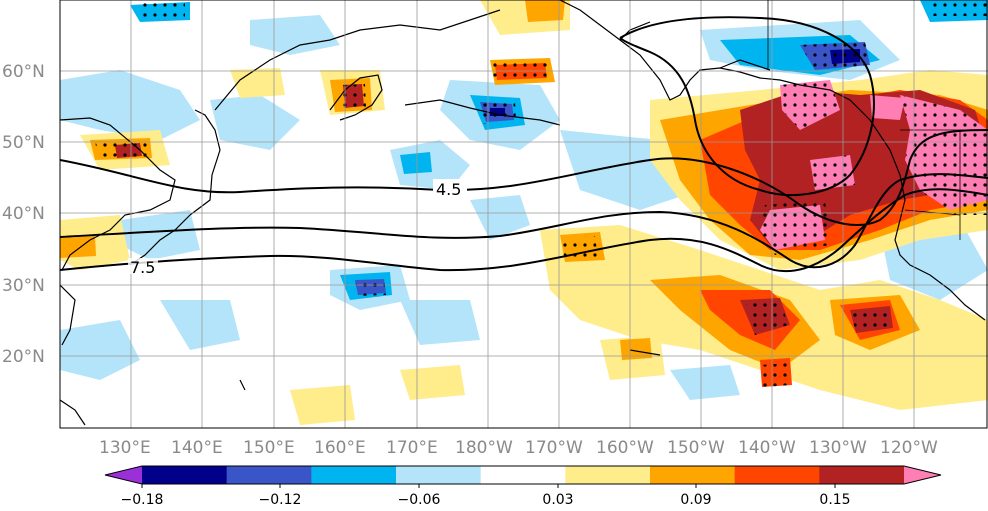  I want to click on lat-tick-label: 30°N, so click(23, 286).